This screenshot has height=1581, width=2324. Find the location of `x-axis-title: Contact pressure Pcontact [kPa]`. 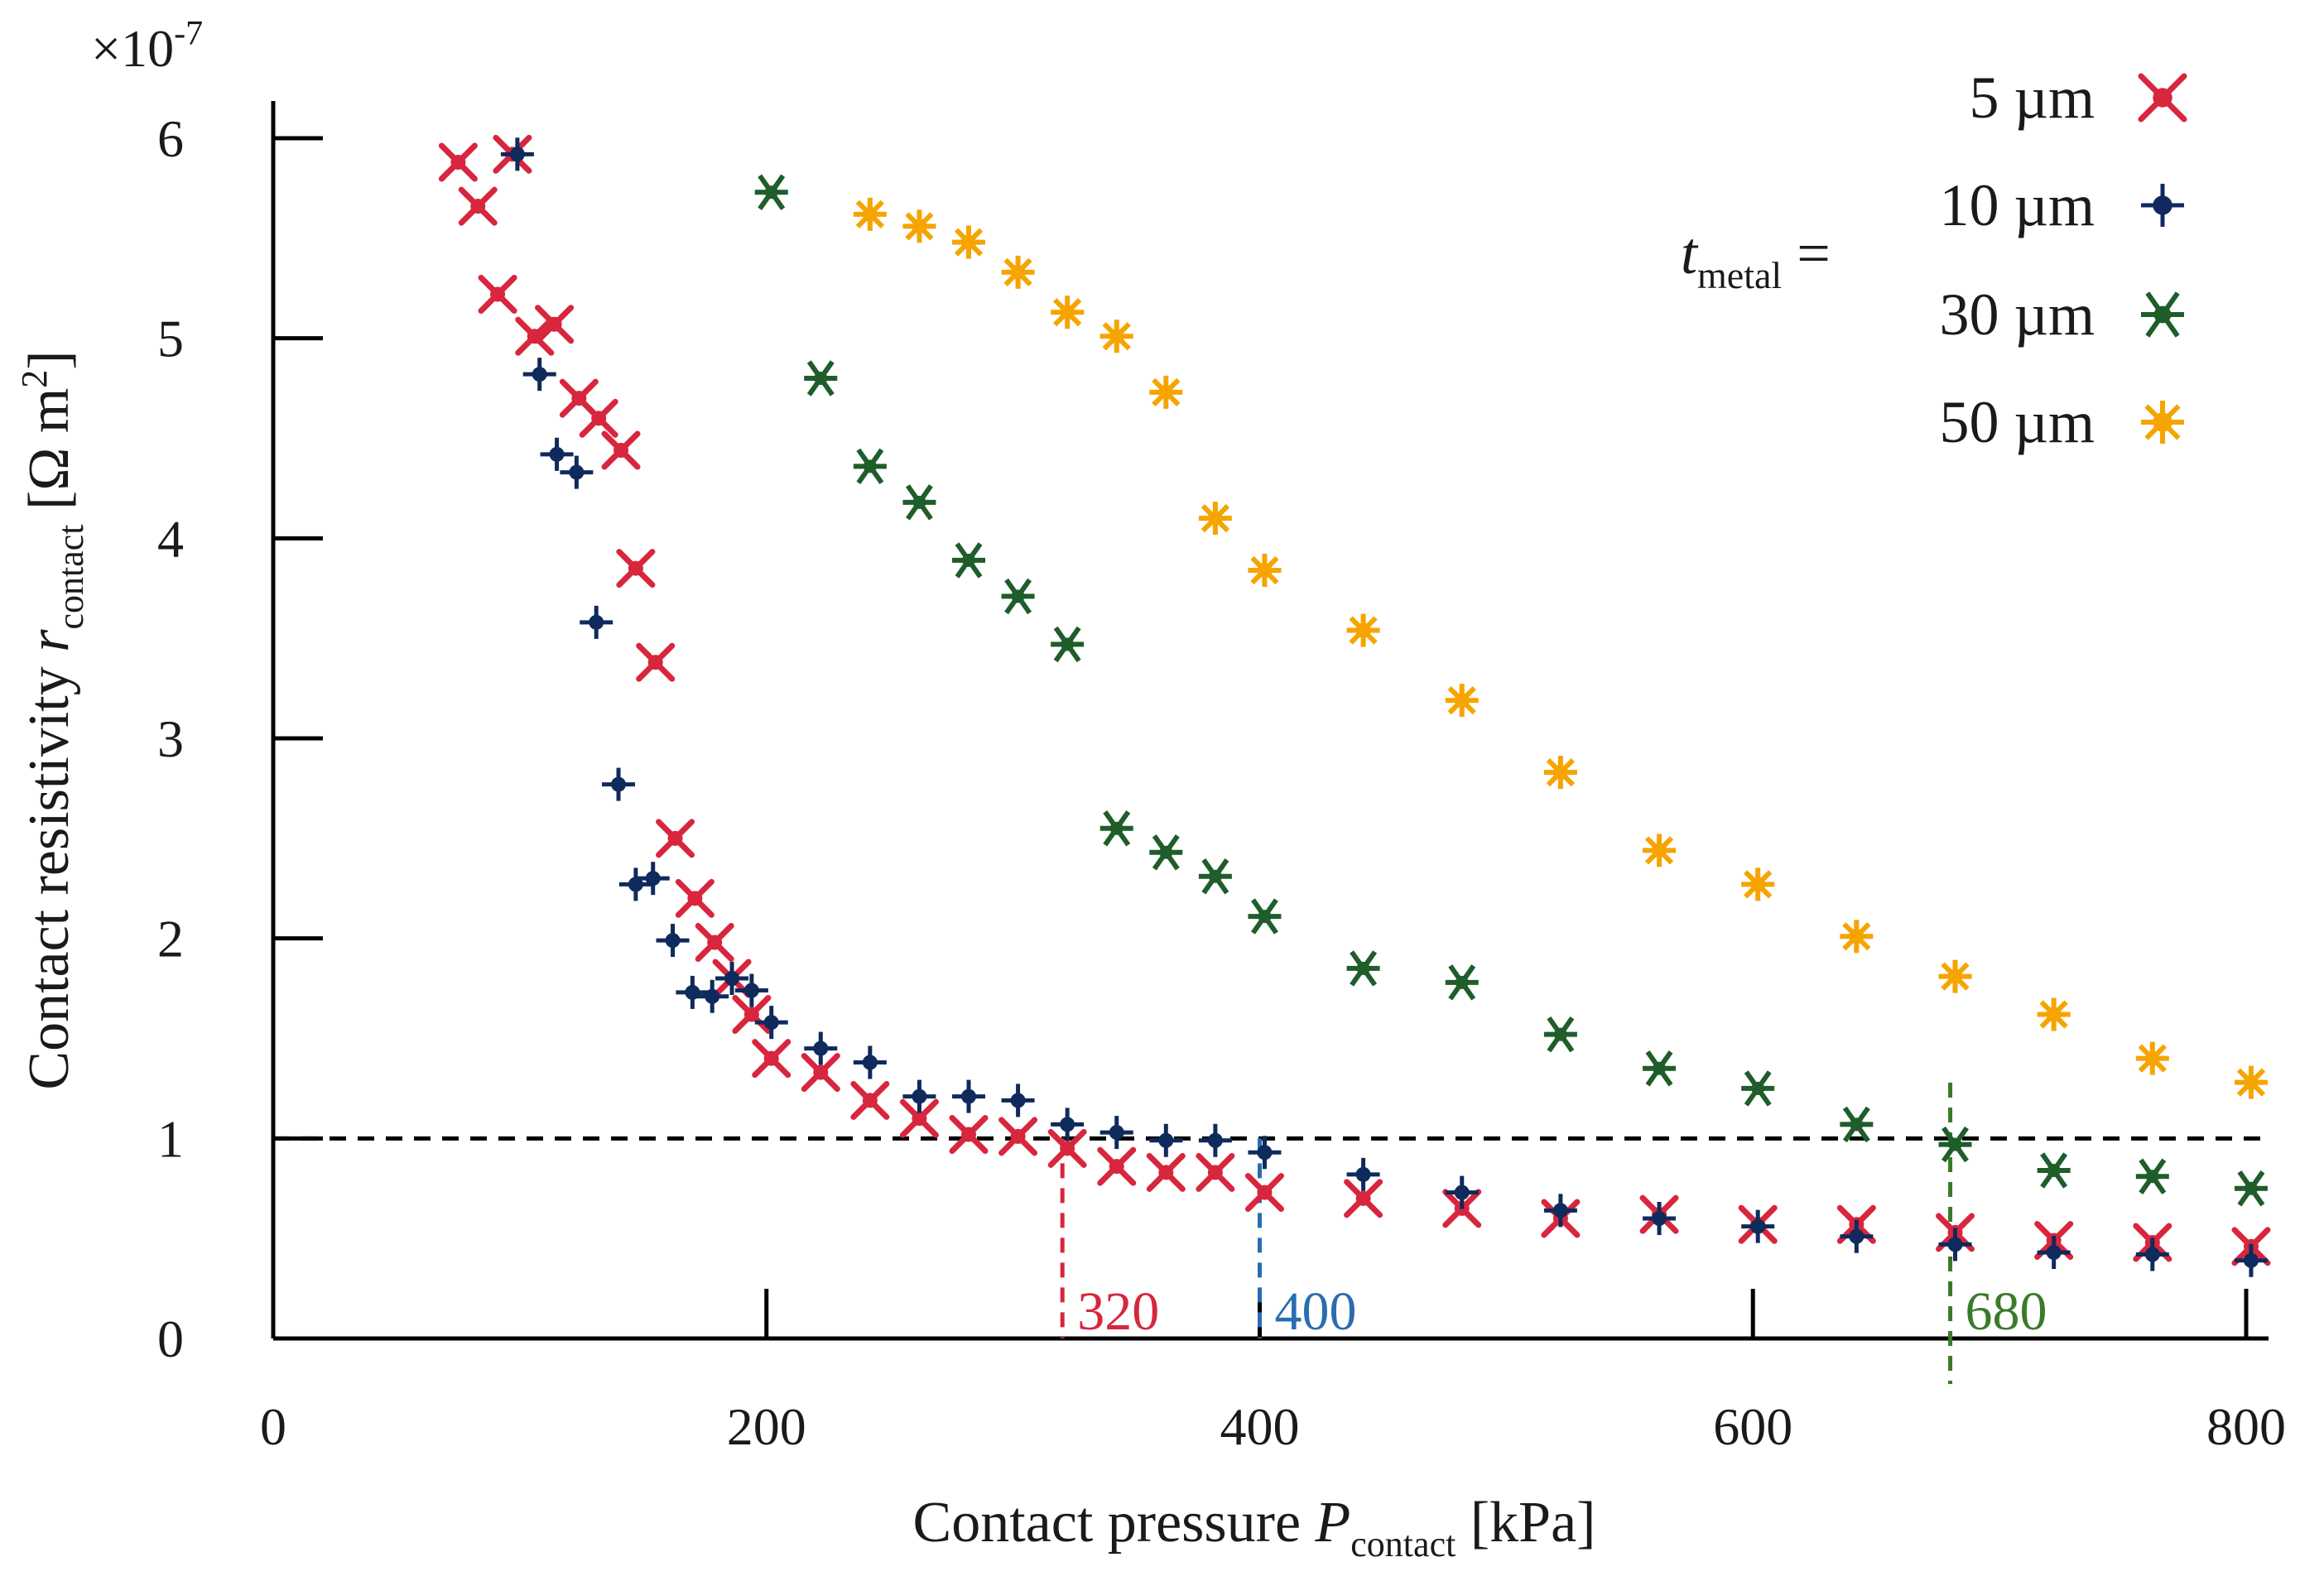

x-axis-title: Contact pressure Pcontact [kPa] is located at coordinates (1254, 1527).